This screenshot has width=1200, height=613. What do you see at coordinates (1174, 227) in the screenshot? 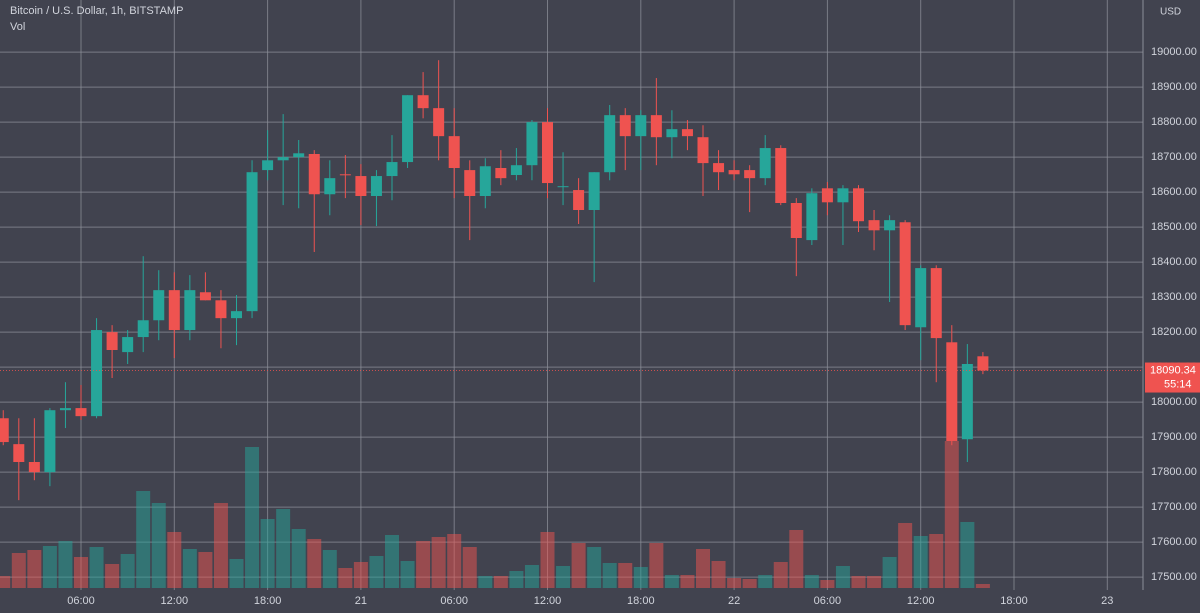
I see `y-tick-label: 18500.00` at bounding box center [1174, 227].